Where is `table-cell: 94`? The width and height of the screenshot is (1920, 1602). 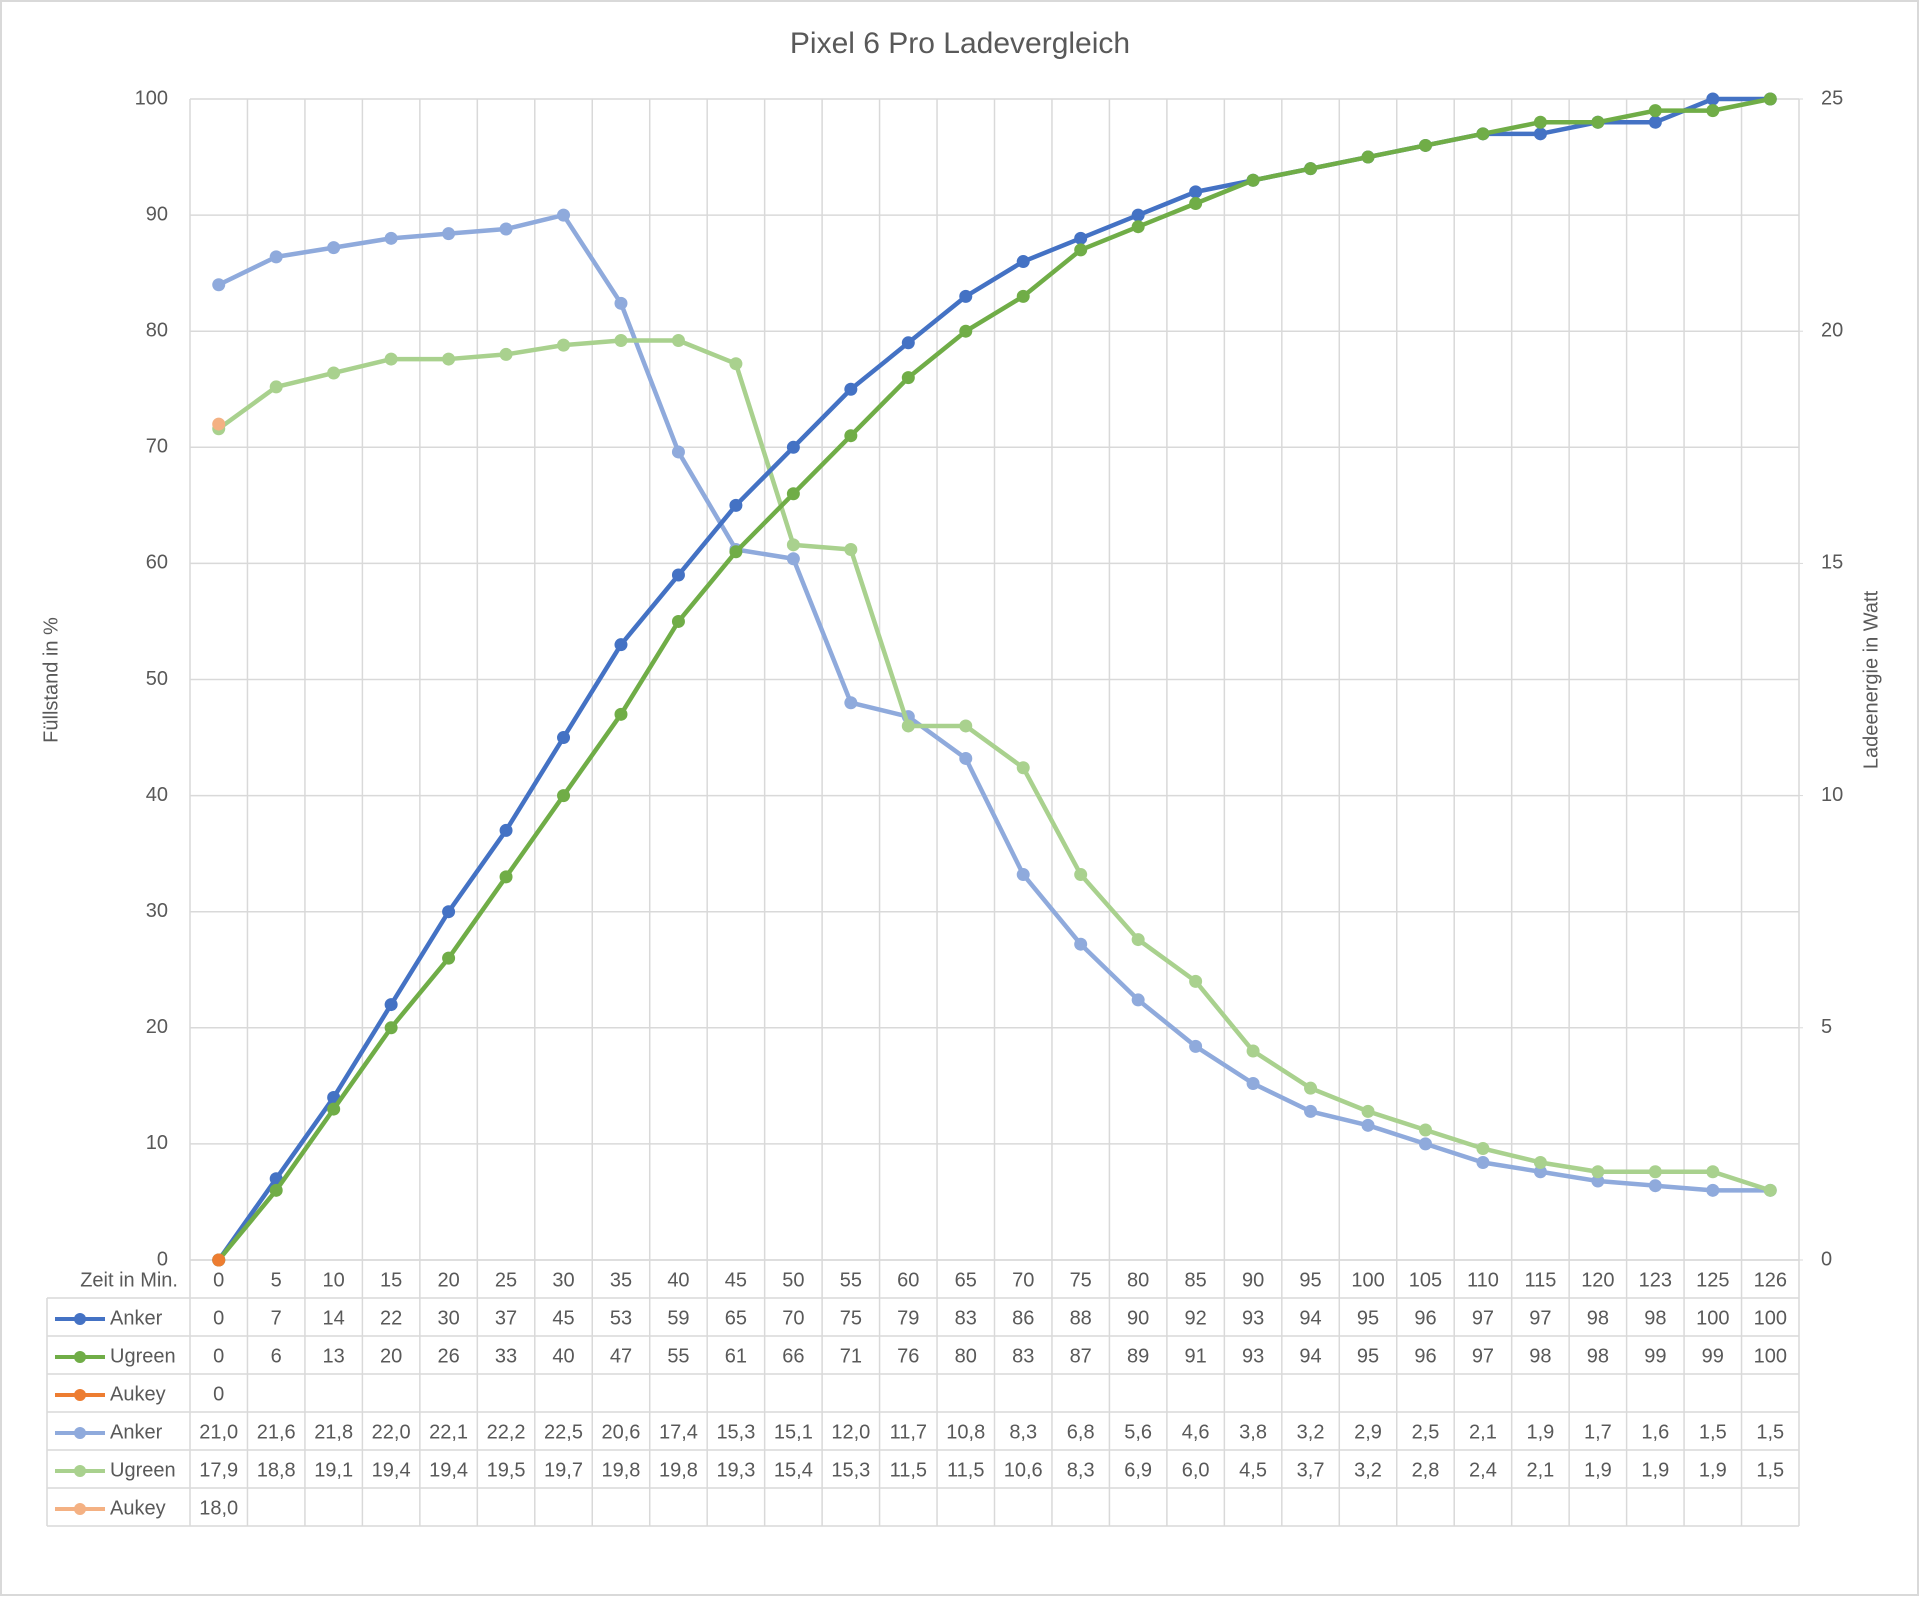 table-cell: 94 is located at coordinates (1310, 1318).